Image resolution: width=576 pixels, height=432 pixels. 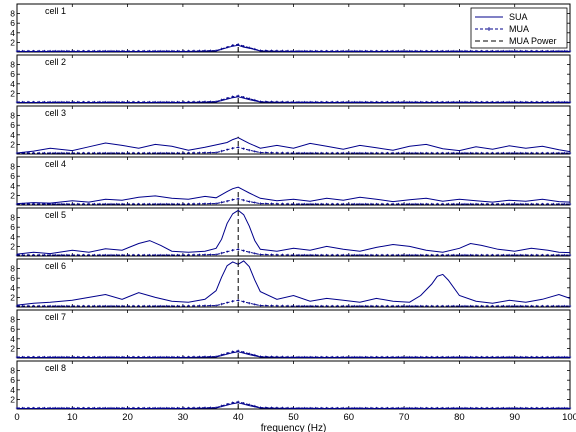 What do you see at coordinates (55, 113) in the screenshot?
I see `cell-label-3: cell 3` at bounding box center [55, 113].